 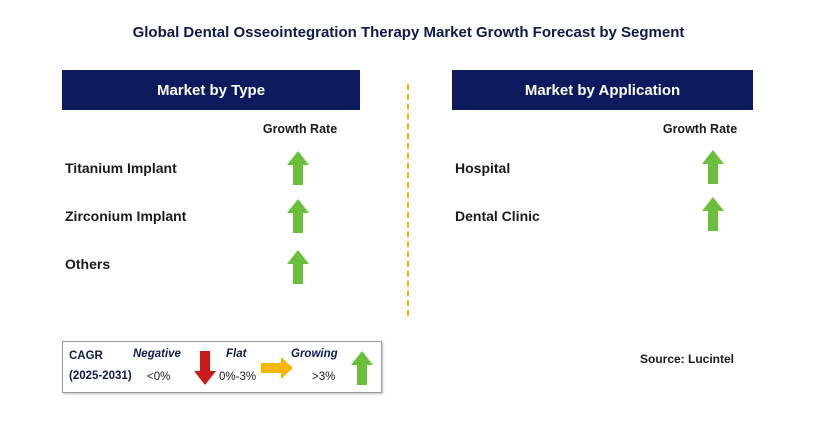 I want to click on type-row-label-zirconium: Zirconium Implant, so click(x=126, y=216).